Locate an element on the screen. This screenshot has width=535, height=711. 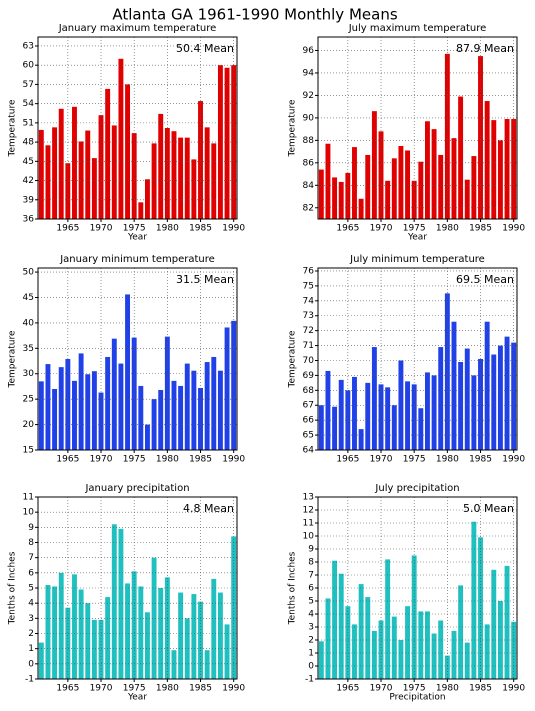
y-tick-label: 3 is located at coordinates (31, 619).